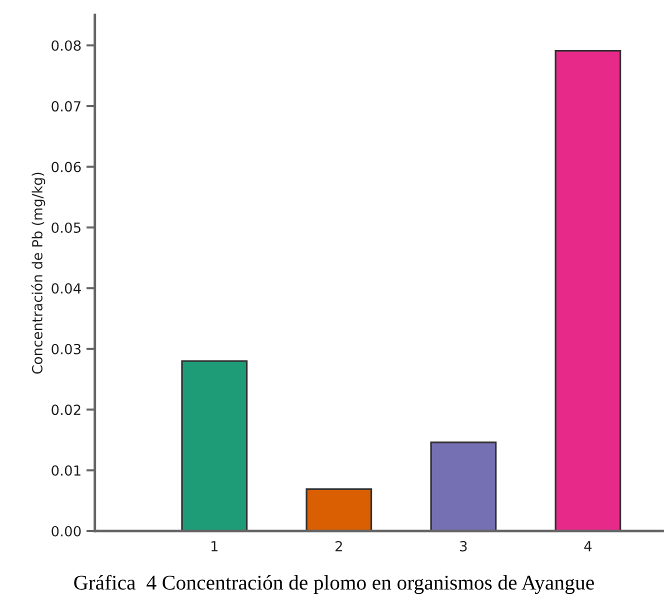 The image size is (668, 600). Describe the element at coordinates (334, 584) in the screenshot. I see `text: Gráfica 4 Concentración de plomo en organismos de Ayangue` at that location.